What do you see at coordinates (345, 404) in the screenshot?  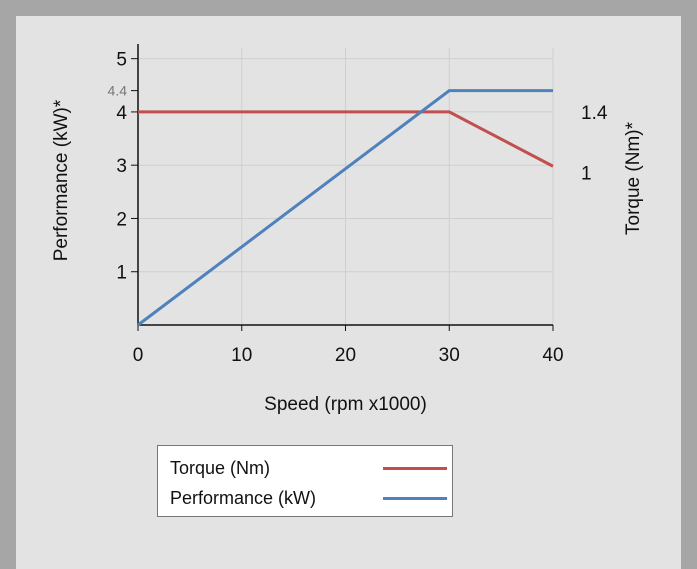 I see `x-axis-label: Speed (rpm x1000)` at bounding box center [345, 404].